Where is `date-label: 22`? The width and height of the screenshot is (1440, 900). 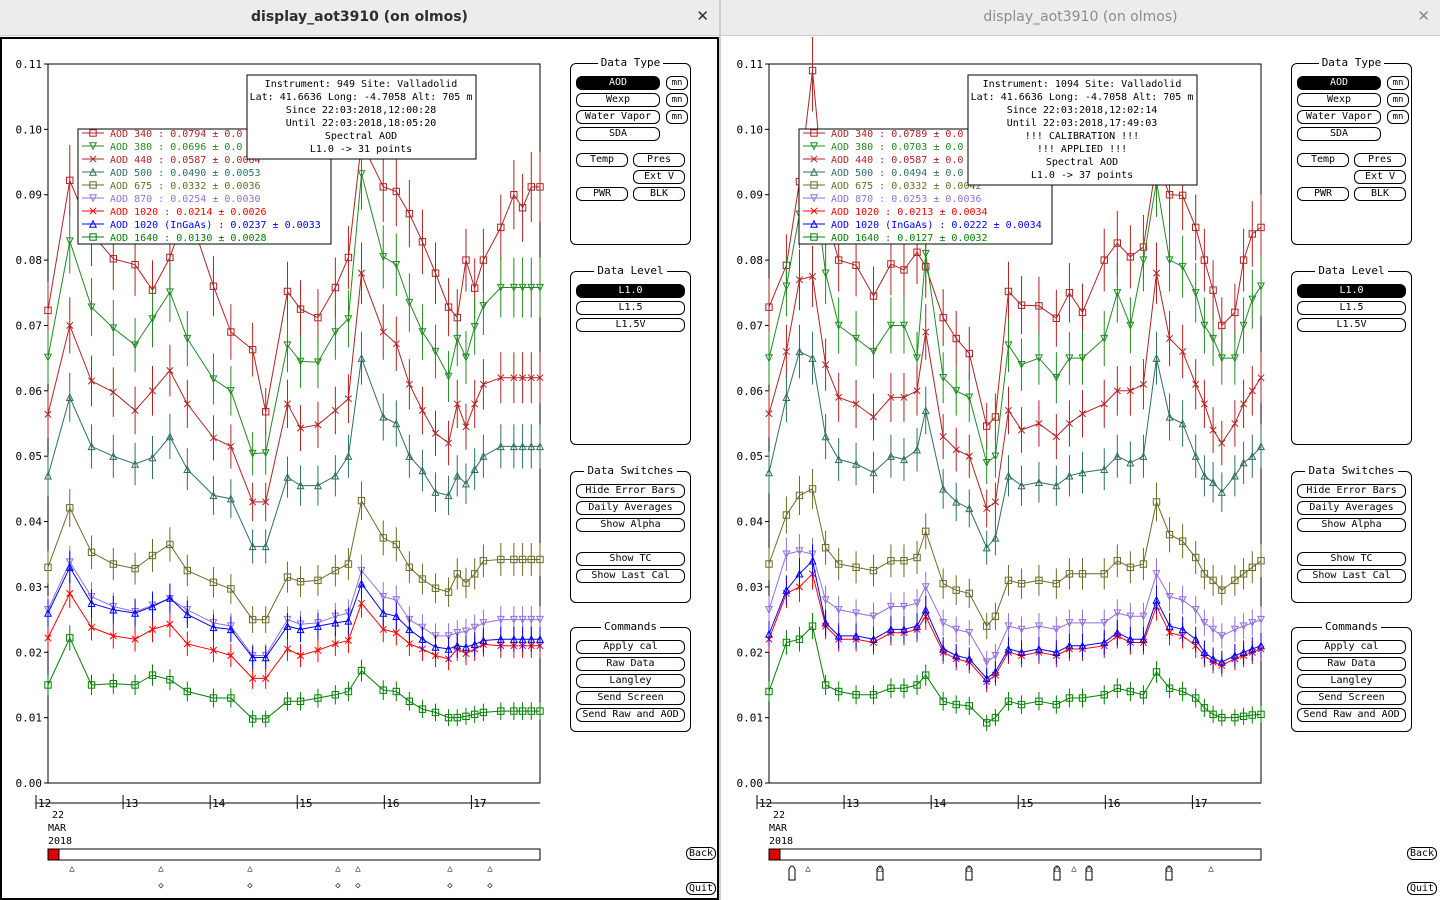 date-label: 22 is located at coordinates (58, 815).